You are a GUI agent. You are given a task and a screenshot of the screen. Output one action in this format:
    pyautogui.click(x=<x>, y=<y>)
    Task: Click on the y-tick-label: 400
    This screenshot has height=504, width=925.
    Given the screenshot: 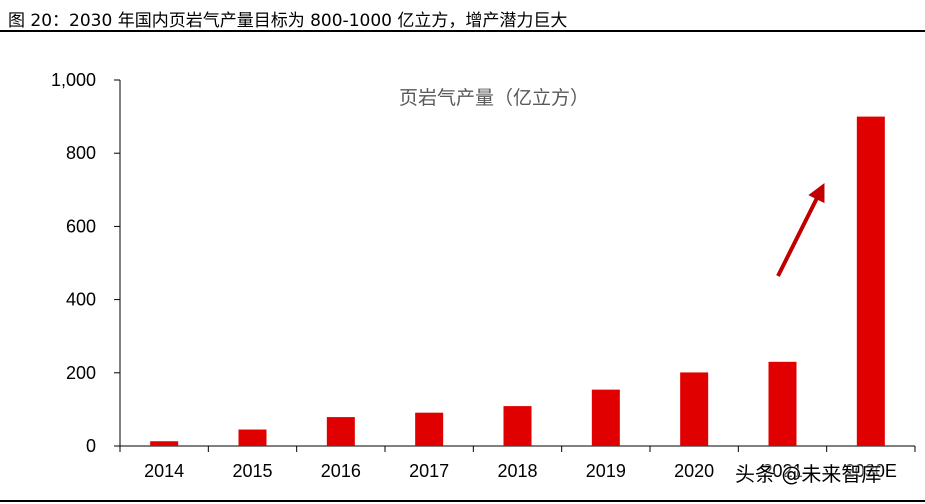 What is the action you would take?
    pyautogui.click(x=81, y=300)
    